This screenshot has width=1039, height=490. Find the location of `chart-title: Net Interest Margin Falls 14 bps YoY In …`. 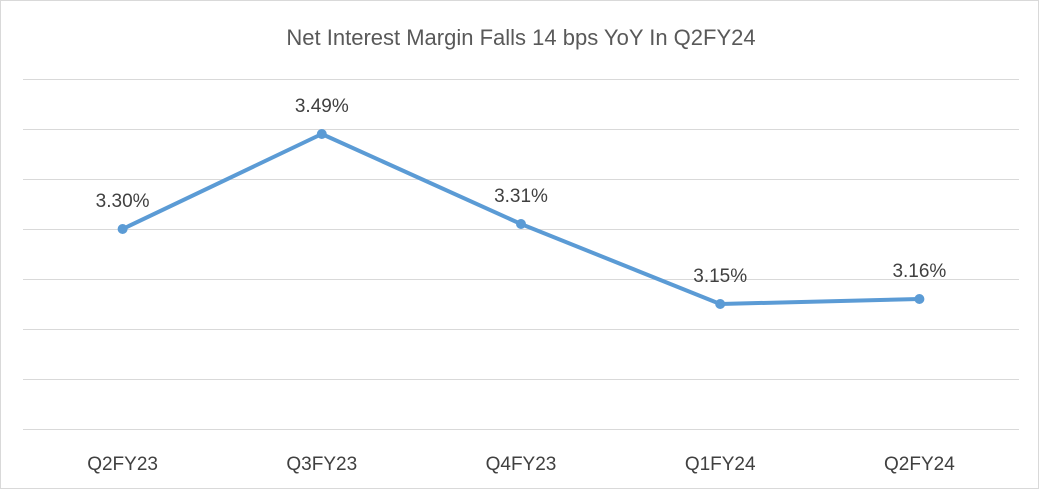

chart-title: Net Interest Margin Falls 14 bps YoY In … is located at coordinates (520, 37).